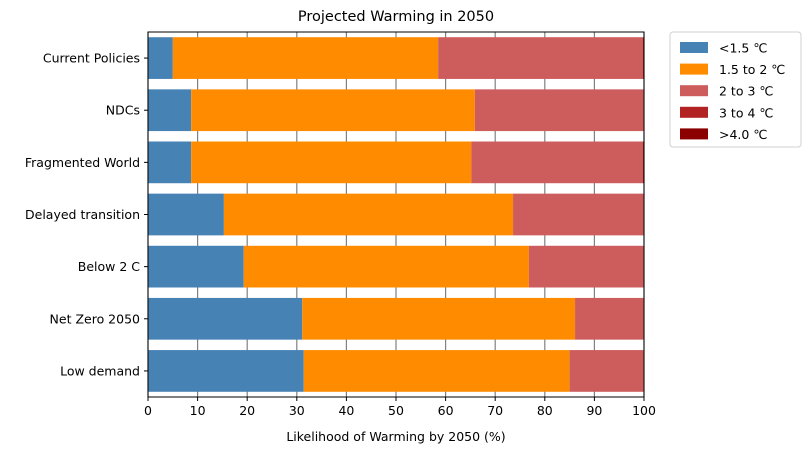 The height and width of the screenshot is (453, 809). I want to click on x-tick-label-40: 40, so click(346, 410).